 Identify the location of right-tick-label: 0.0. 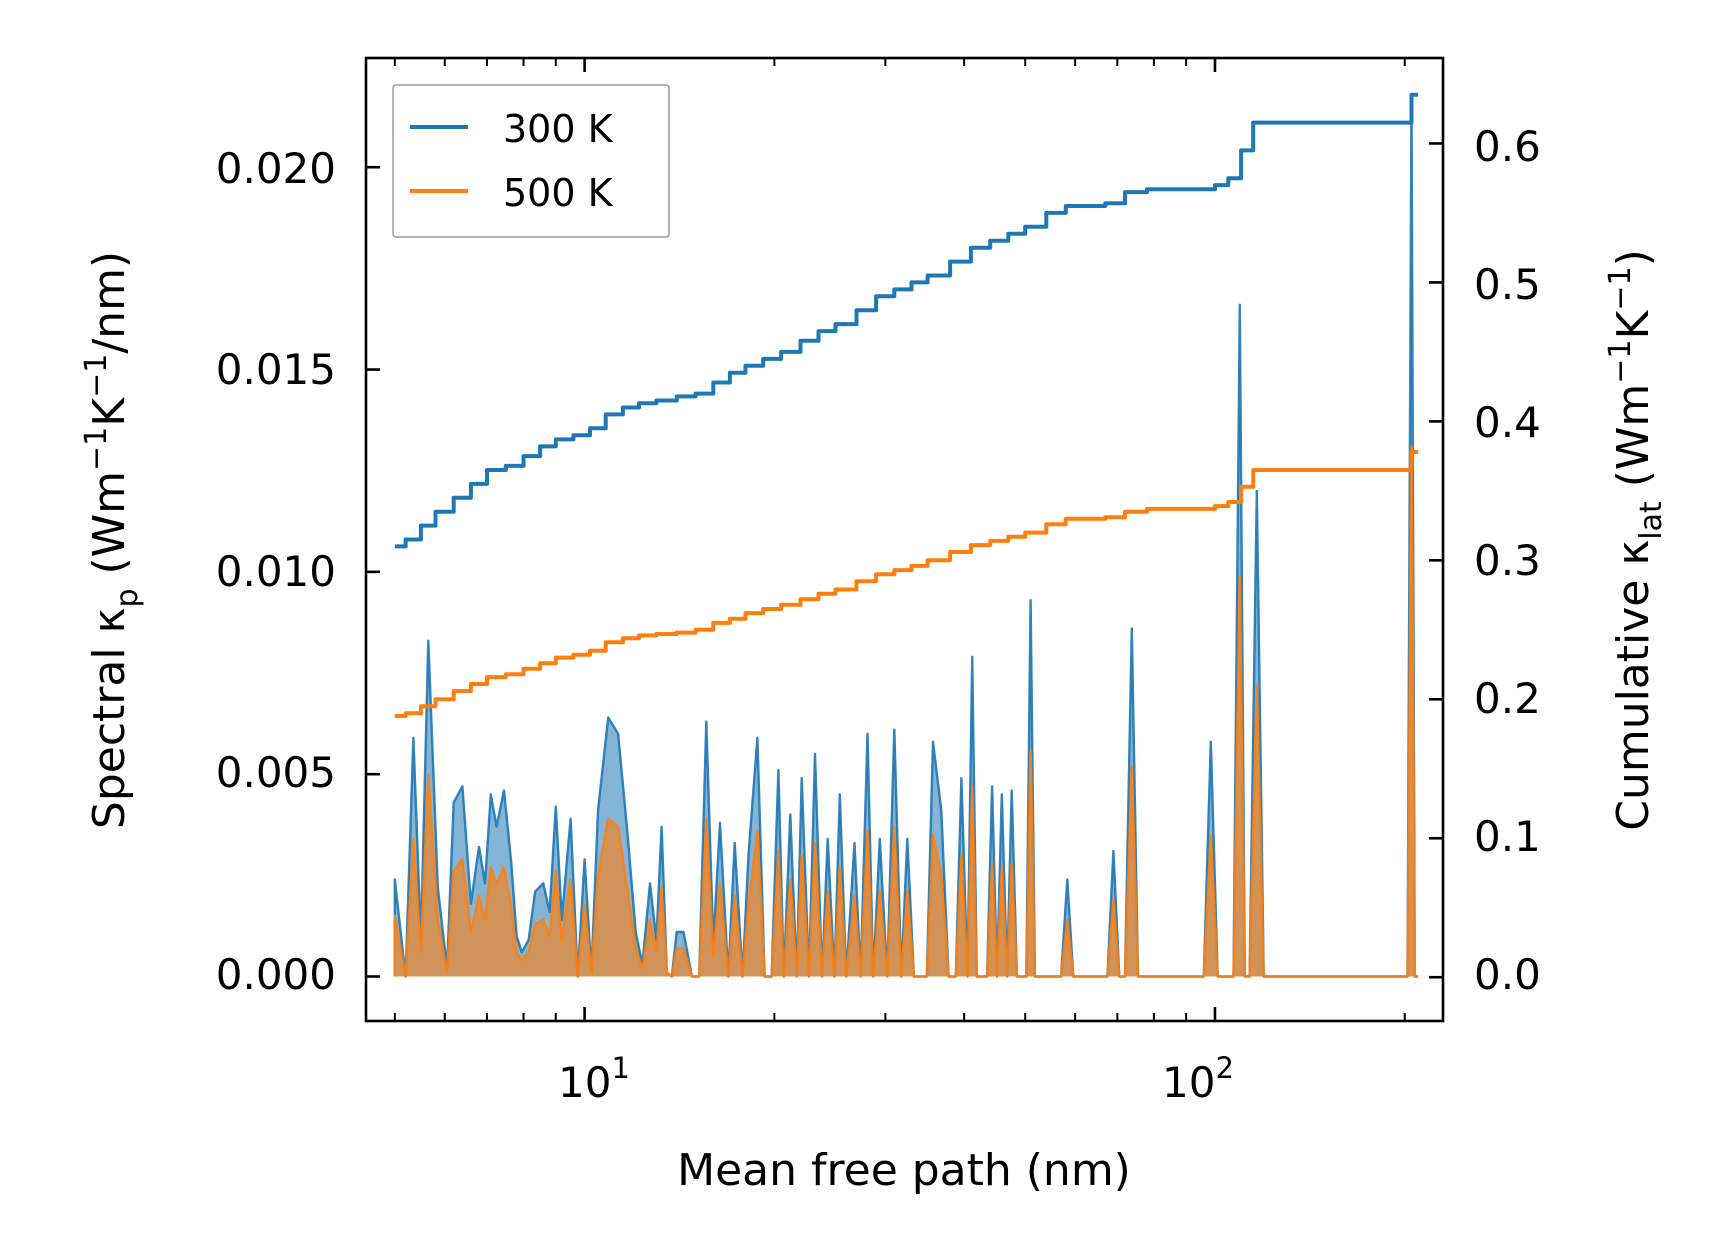
(1507, 974).